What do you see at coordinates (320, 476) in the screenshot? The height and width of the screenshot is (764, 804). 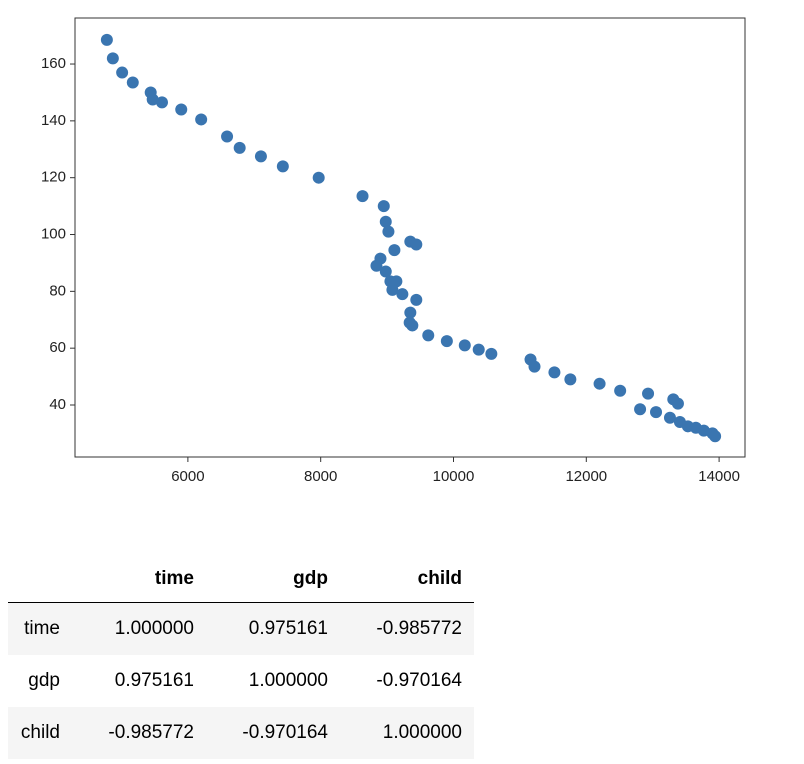 I see `x-tick-label: 8000` at bounding box center [320, 476].